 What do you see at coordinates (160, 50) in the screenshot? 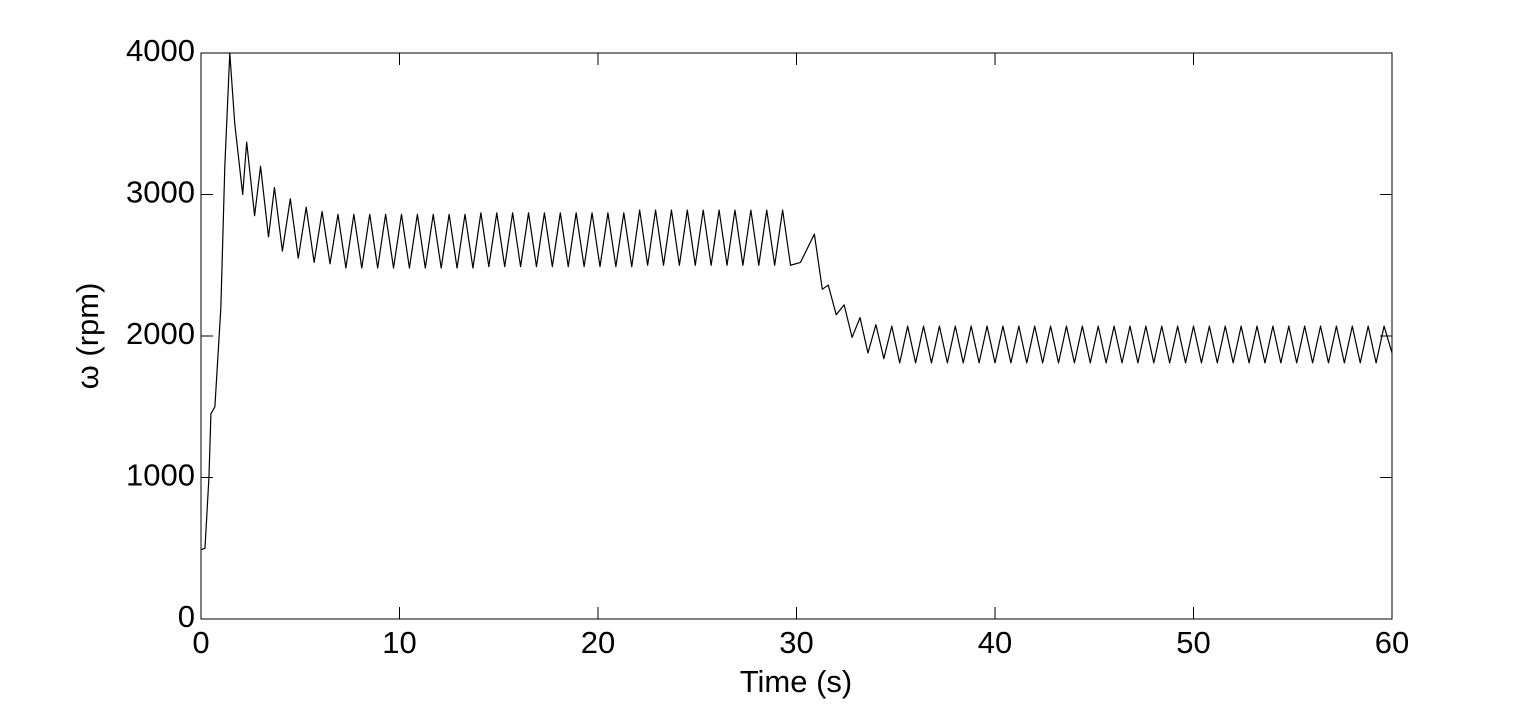
I see `y-tick-label: 4000` at bounding box center [160, 50].